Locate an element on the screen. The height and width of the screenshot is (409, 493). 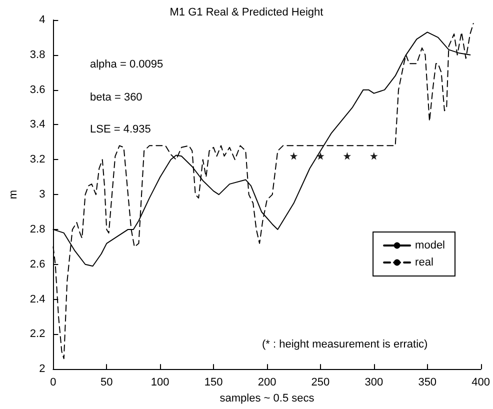
annotation: LSE = 4.935 is located at coordinates (120, 130).